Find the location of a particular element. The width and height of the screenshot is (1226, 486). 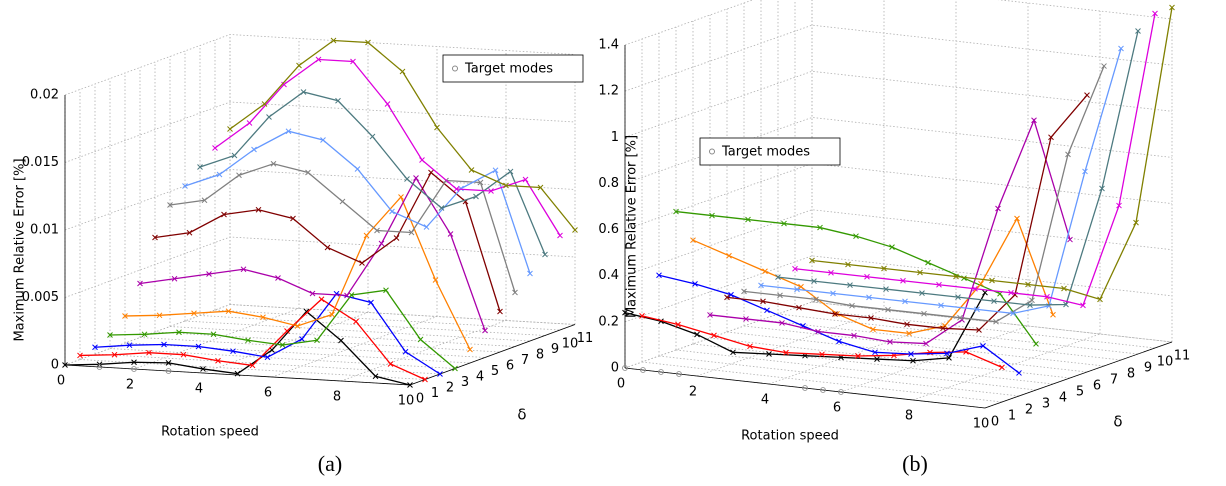

axis-line is located at coordinates (237, 375).